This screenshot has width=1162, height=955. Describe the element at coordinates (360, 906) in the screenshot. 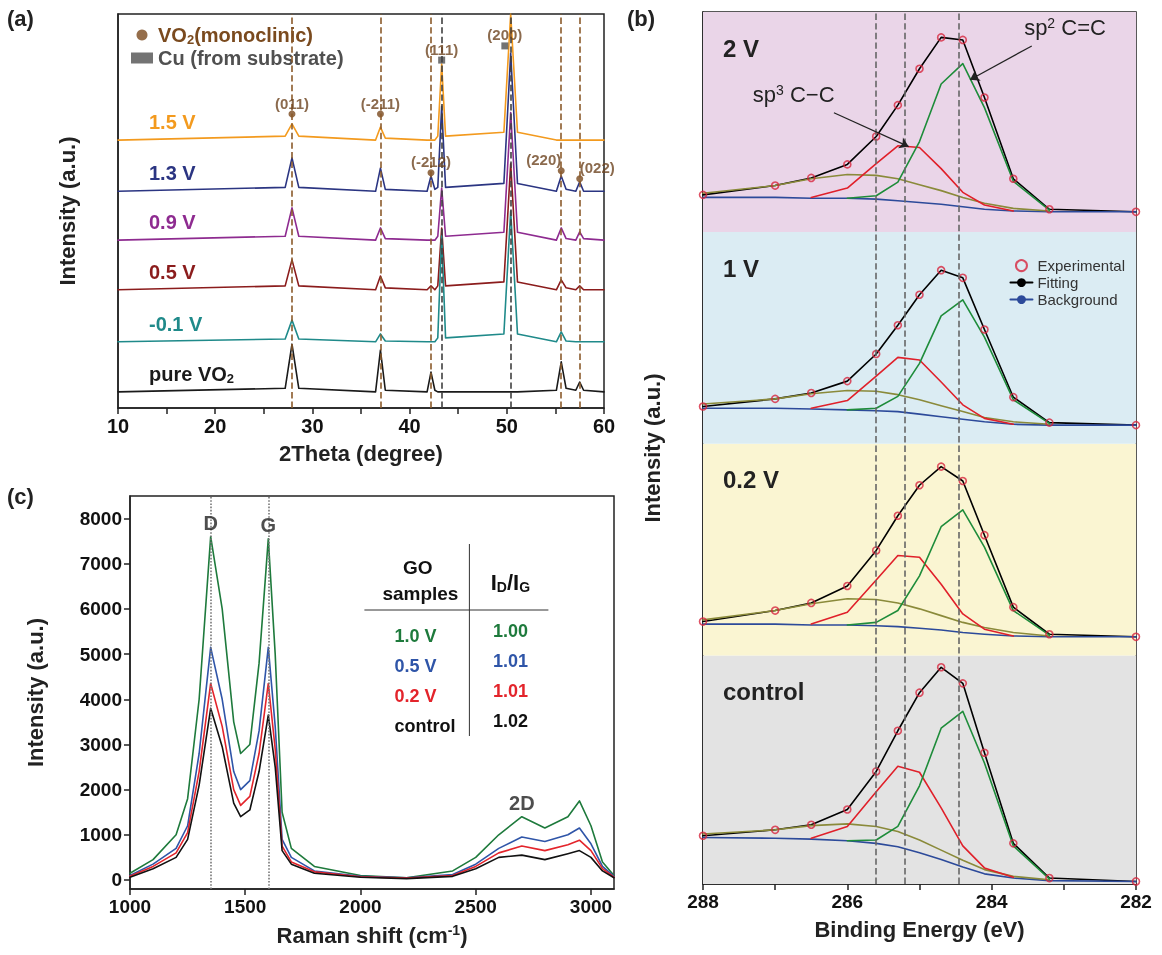

I see `x-tick-label: 2000` at that location.